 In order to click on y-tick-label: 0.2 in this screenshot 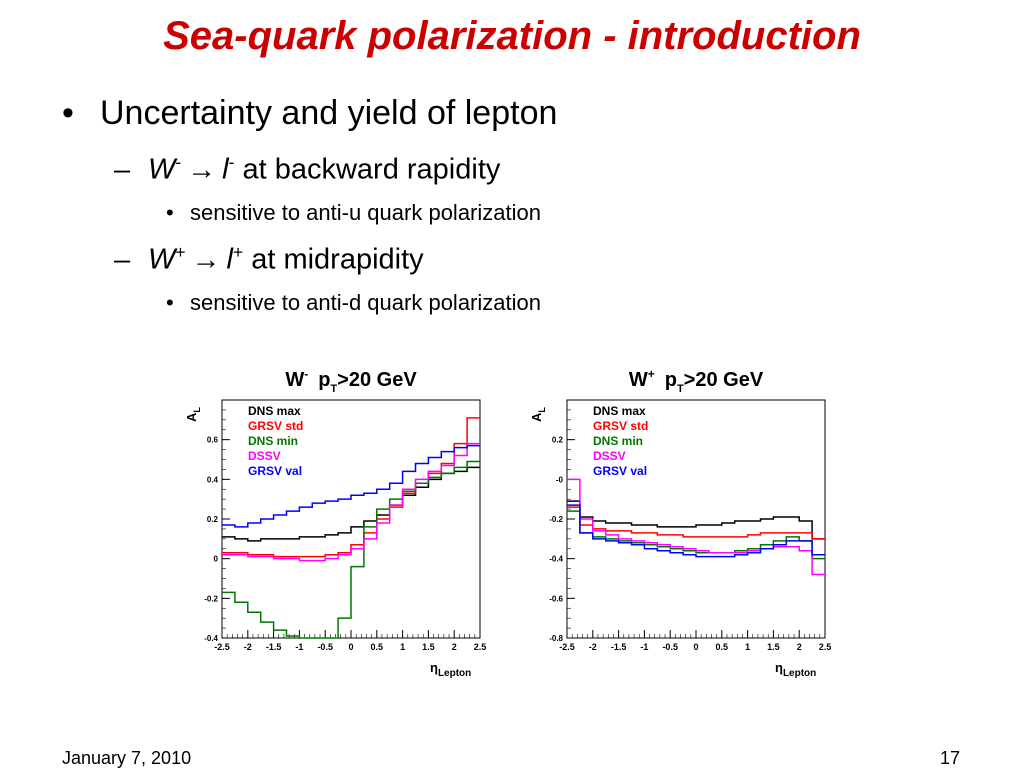, I will do `click(213, 519)`.